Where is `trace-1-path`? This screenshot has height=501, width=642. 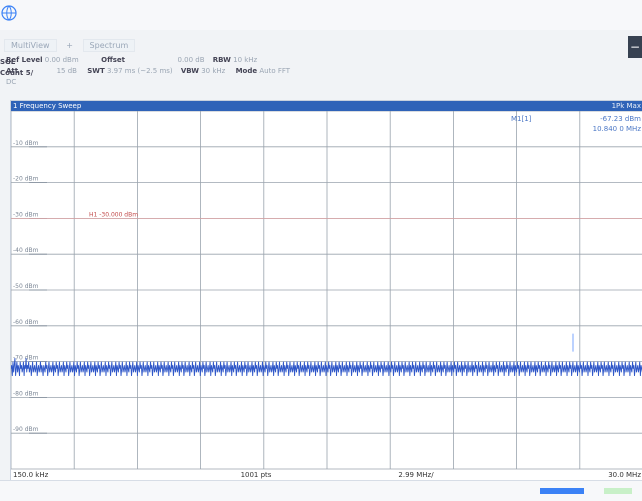
trace-1-path is located at coordinates (326, 367).